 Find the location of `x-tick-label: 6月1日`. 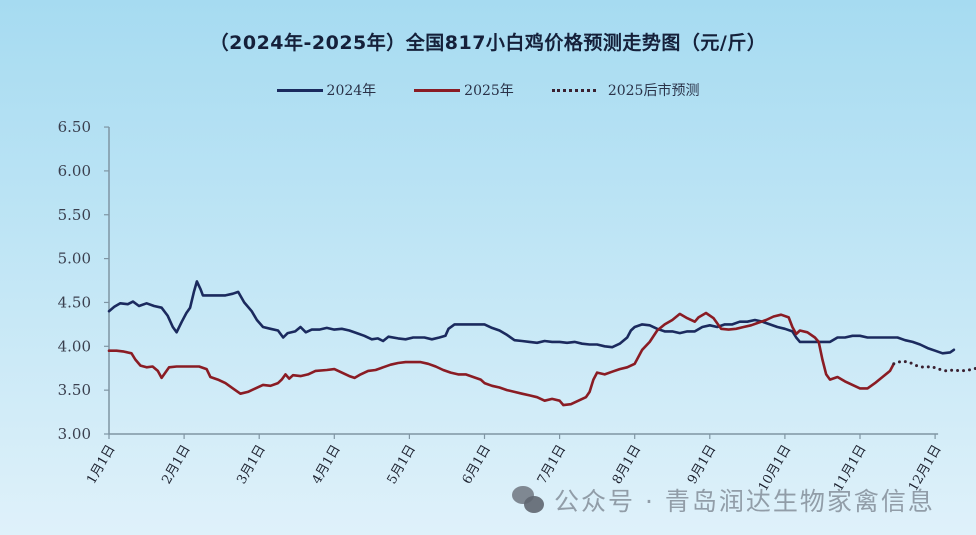

x-tick-label: 6月1日 is located at coordinates (477, 465).